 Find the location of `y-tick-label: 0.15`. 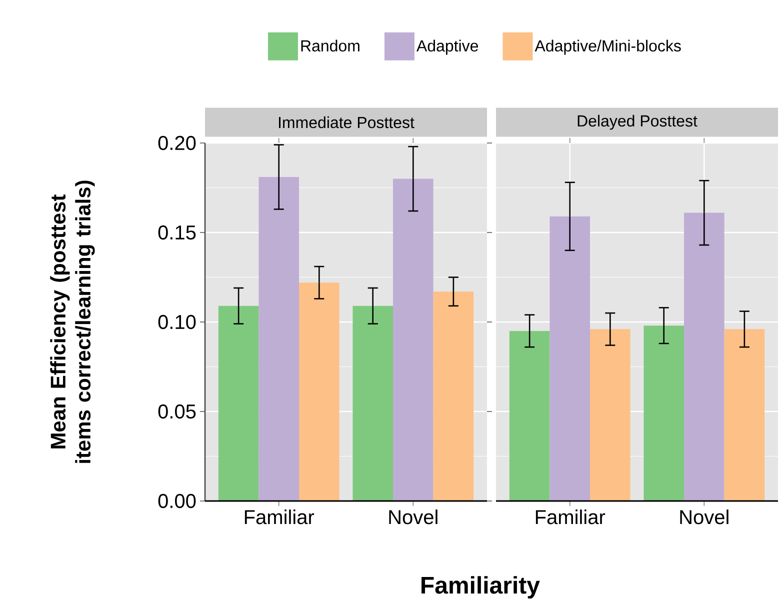

y-tick-label: 0.15 is located at coordinates (177, 232).